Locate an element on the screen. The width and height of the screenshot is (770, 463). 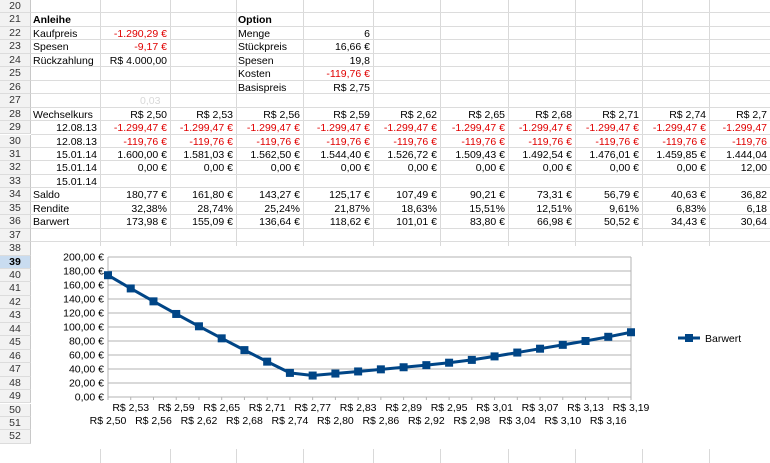
row-header-50: 50 is located at coordinates (15, 410).